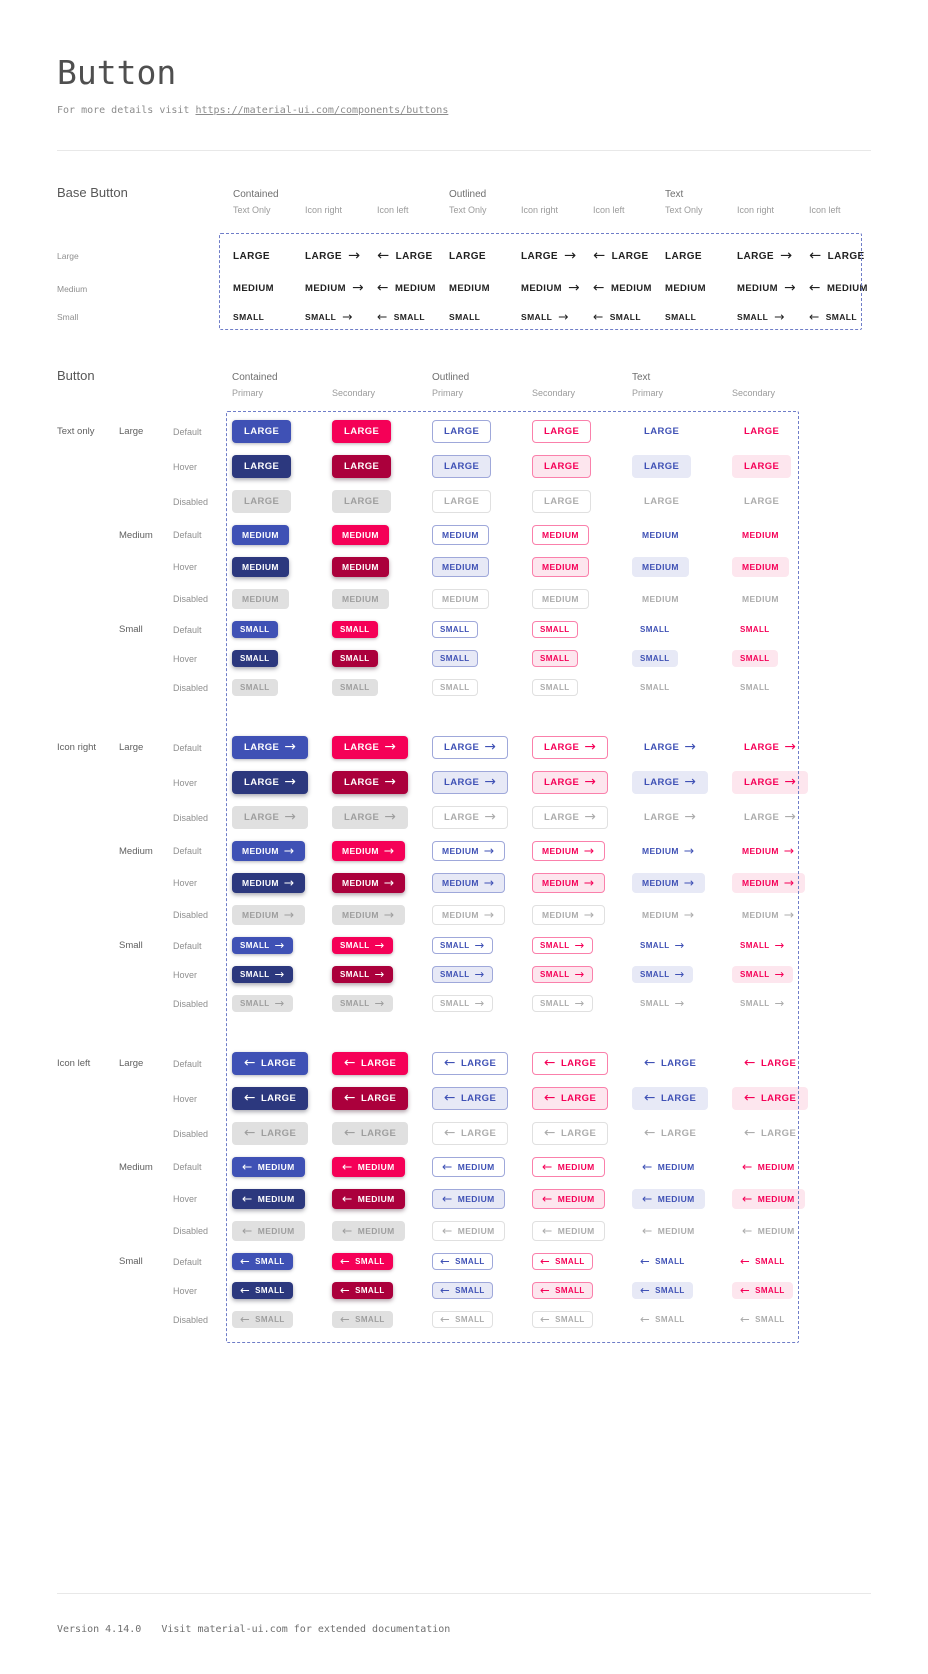  What do you see at coordinates (370, 782) in the screenshot?
I see `button-contained-secondary-icon-right-large-hover: LARGE →` at bounding box center [370, 782].